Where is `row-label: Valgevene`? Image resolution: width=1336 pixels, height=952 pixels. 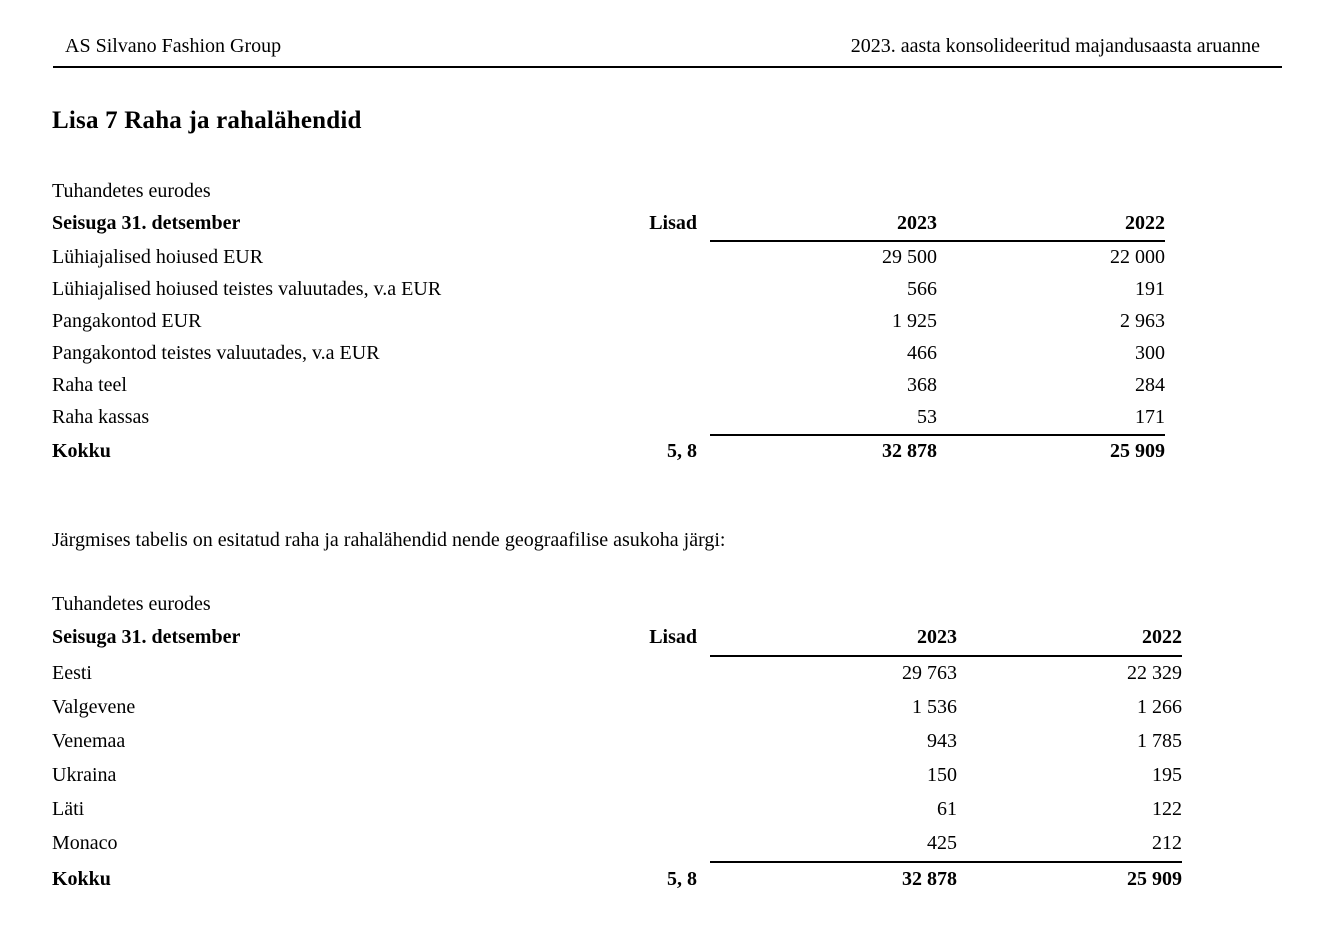
row-label: Valgevene is located at coordinates (94, 707).